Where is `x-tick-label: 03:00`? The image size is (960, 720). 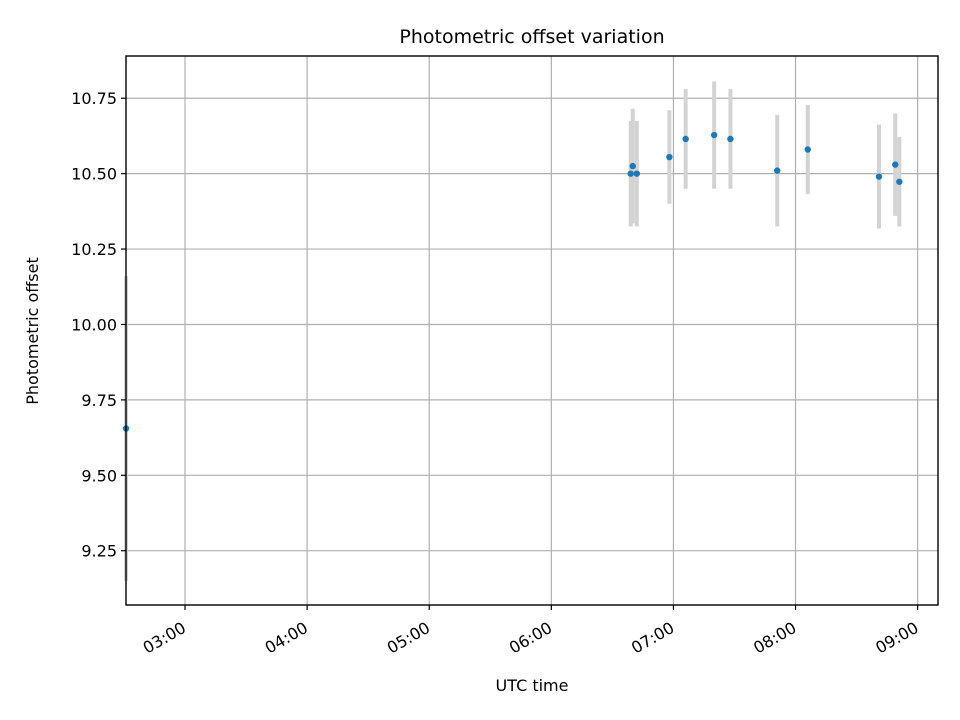
x-tick-label: 03:00 is located at coordinates (164, 638).